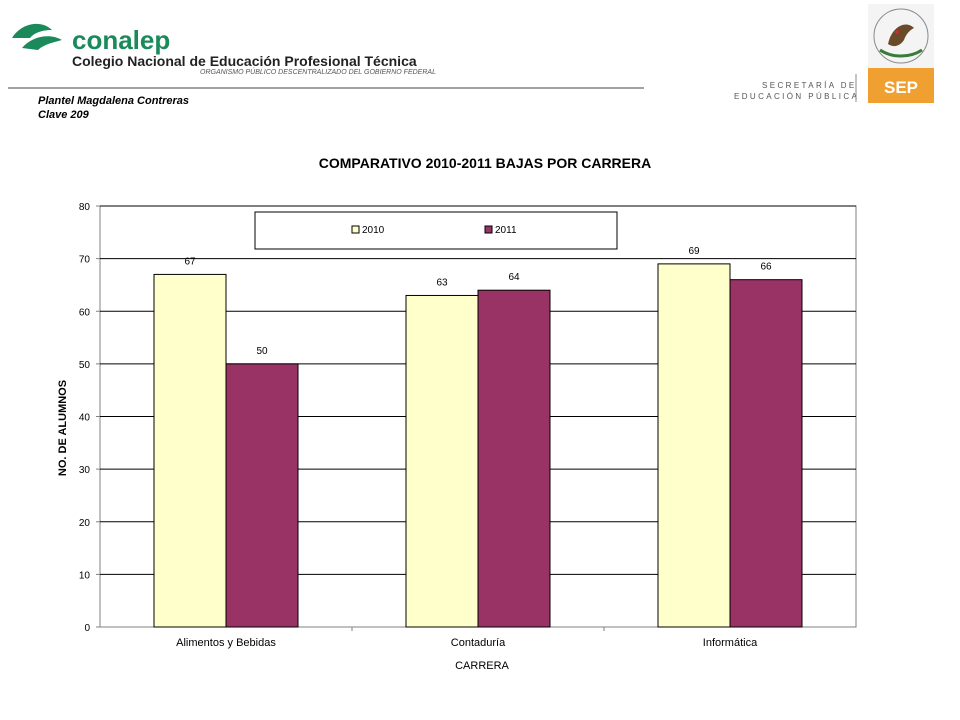 The image size is (960, 720). Describe the element at coordinates (901, 36) in the screenshot. I see `national-seal-icon` at that location.